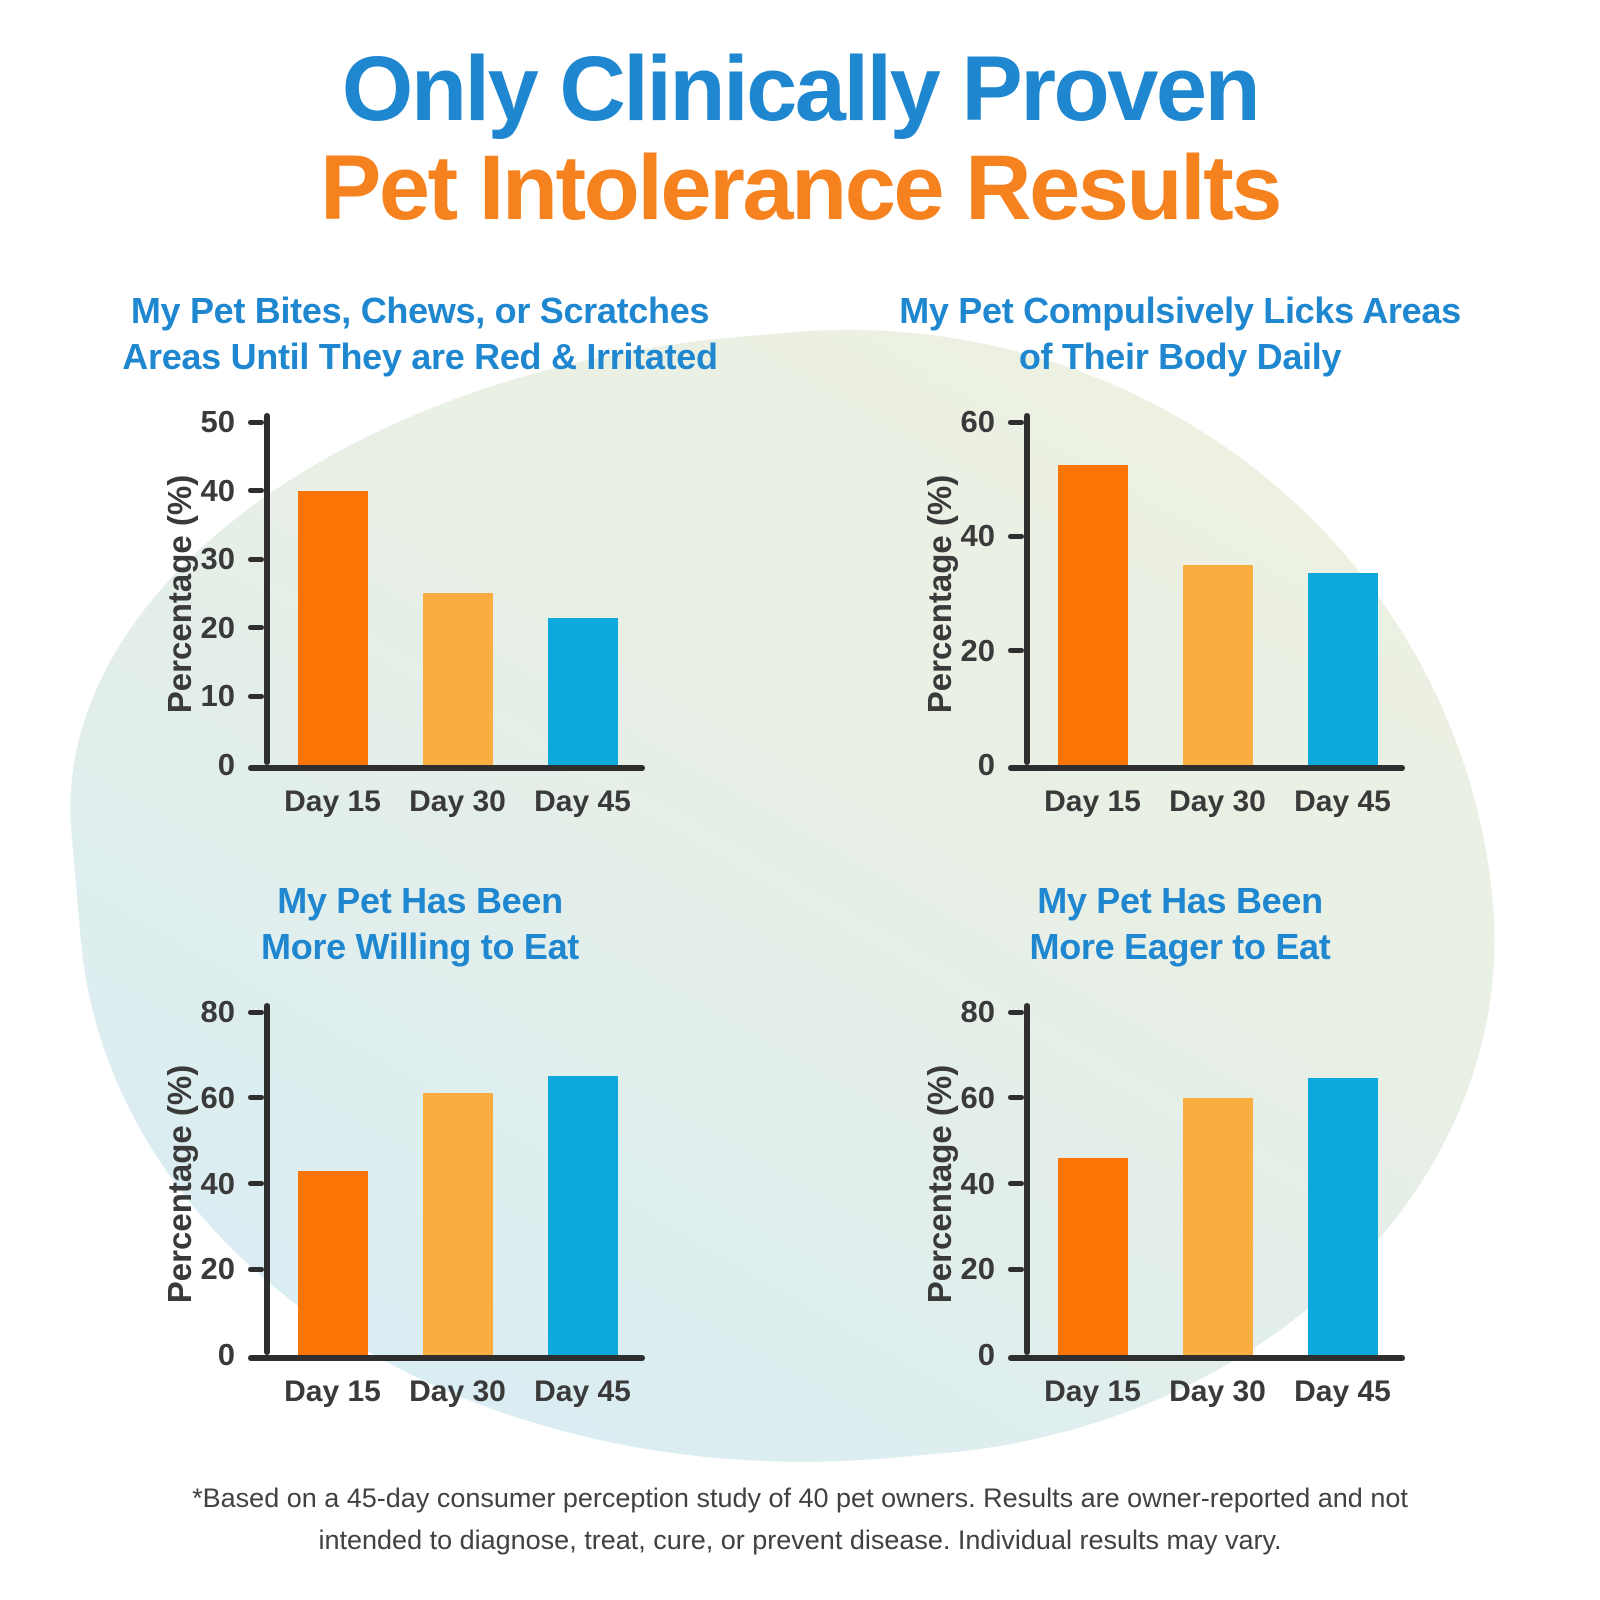 Image resolution: width=1600 pixels, height=1600 pixels. What do you see at coordinates (1180, 310) in the screenshot?
I see `chart-title-line: My Pet Compulsively Licks Areas` at bounding box center [1180, 310].